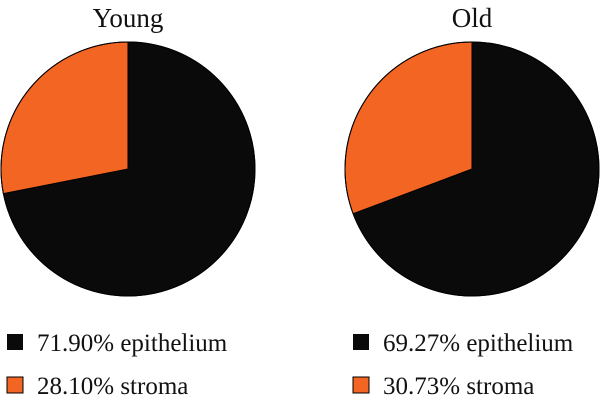 The width and height of the screenshot is (600, 406). What do you see at coordinates (361, 385) in the screenshot?
I see `legend-swatch-old-stroma` at bounding box center [361, 385].